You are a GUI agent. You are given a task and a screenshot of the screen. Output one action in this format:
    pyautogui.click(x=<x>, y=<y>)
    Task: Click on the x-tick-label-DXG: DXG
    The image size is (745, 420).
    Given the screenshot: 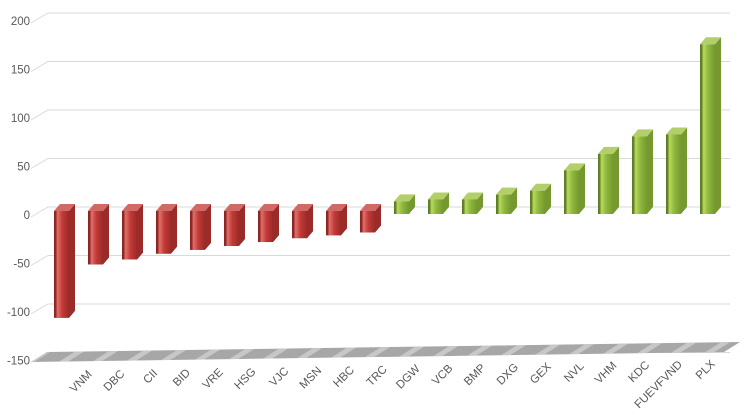 What is the action you would take?
    pyautogui.click(x=508, y=374)
    